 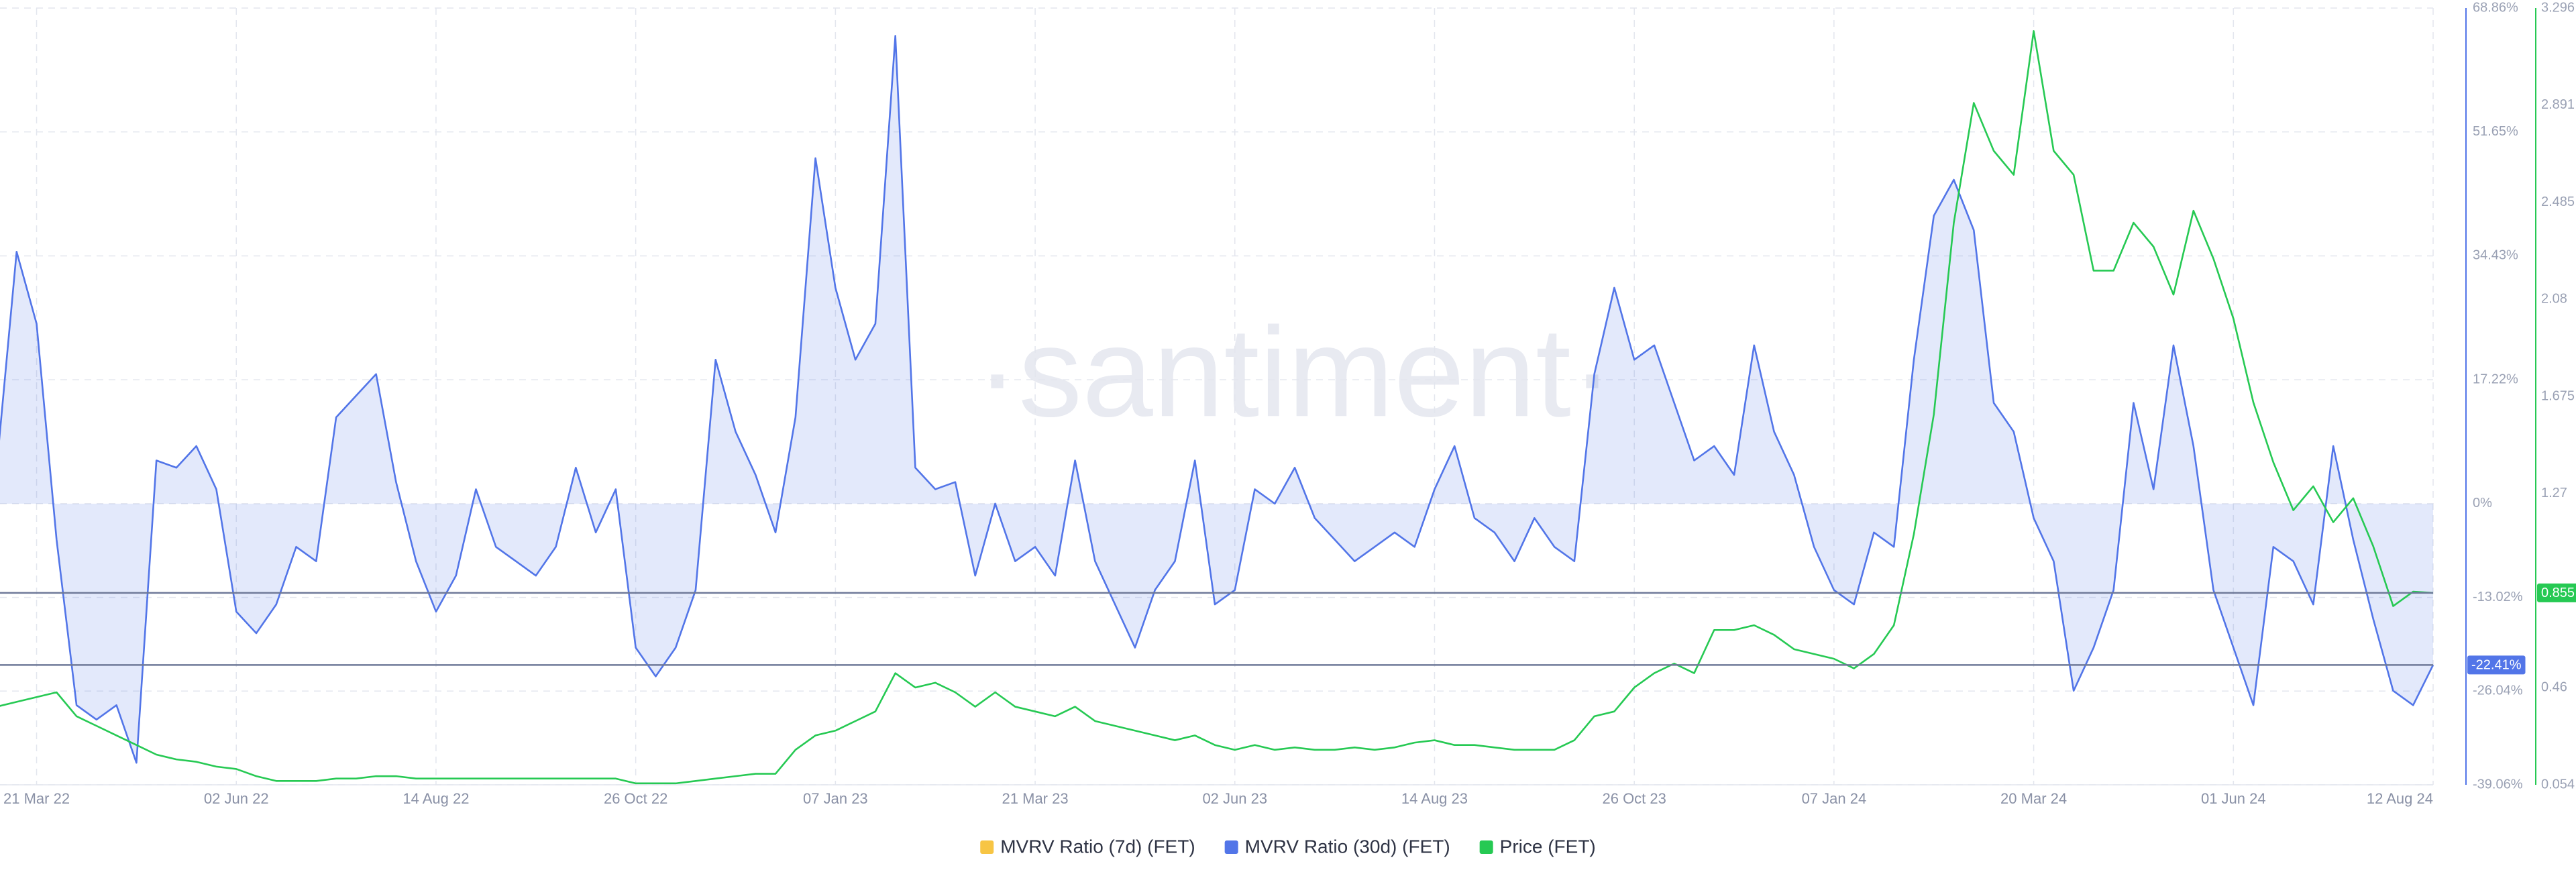 What do you see at coordinates (2558, 104) in the screenshot?
I see `y2-tick-label: 2.891` at bounding box center [2558, 104].